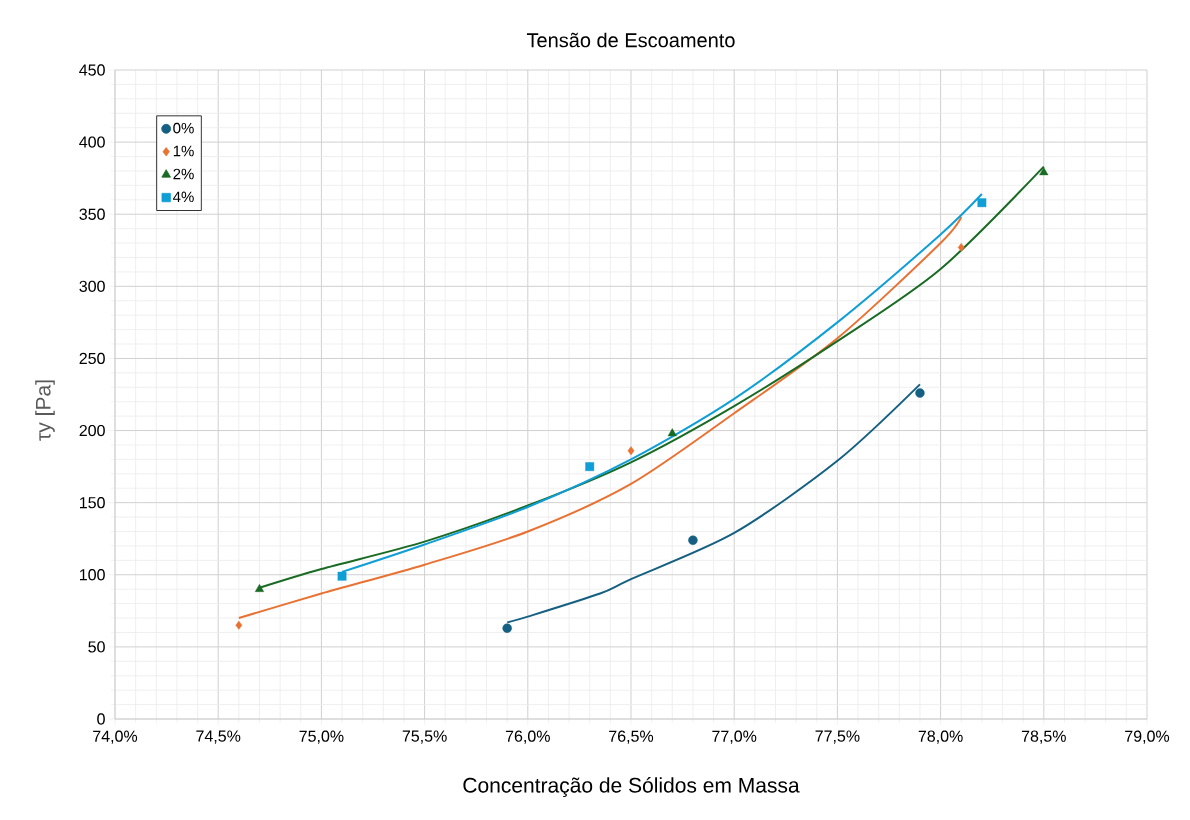  I want to click on x-tick-label: 75,0%, so click(321, 737).